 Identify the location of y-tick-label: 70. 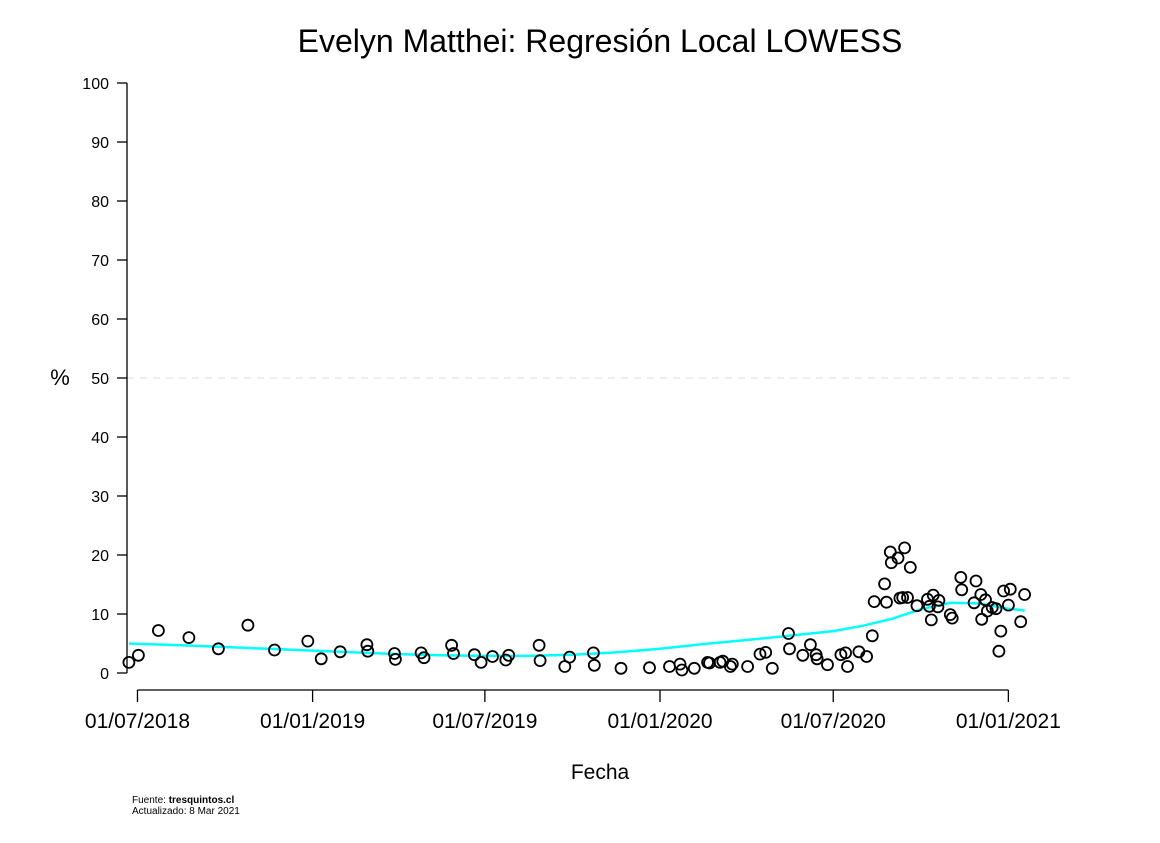
(100, 261).